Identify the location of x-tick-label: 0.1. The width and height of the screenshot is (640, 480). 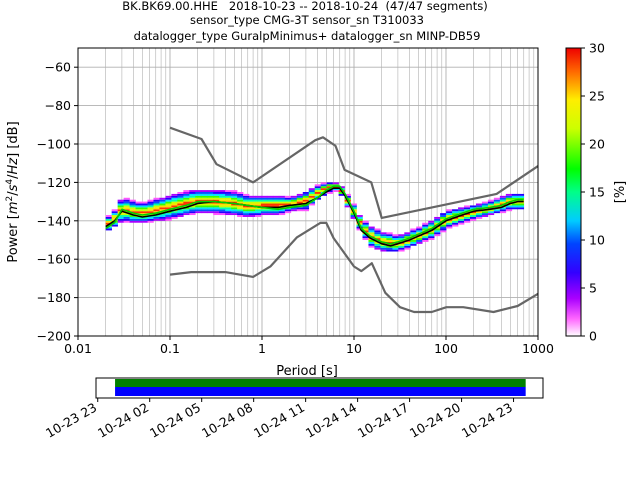
(170, 348).